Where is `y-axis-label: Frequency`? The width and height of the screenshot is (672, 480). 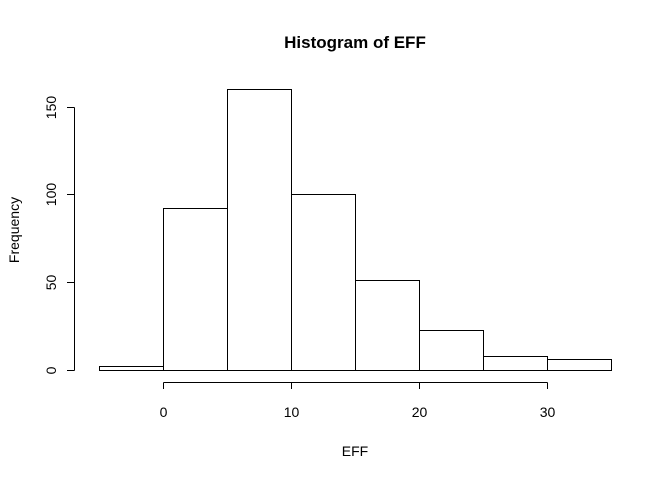 y-axis-label: Frequency is located at coordinates (14, 230).